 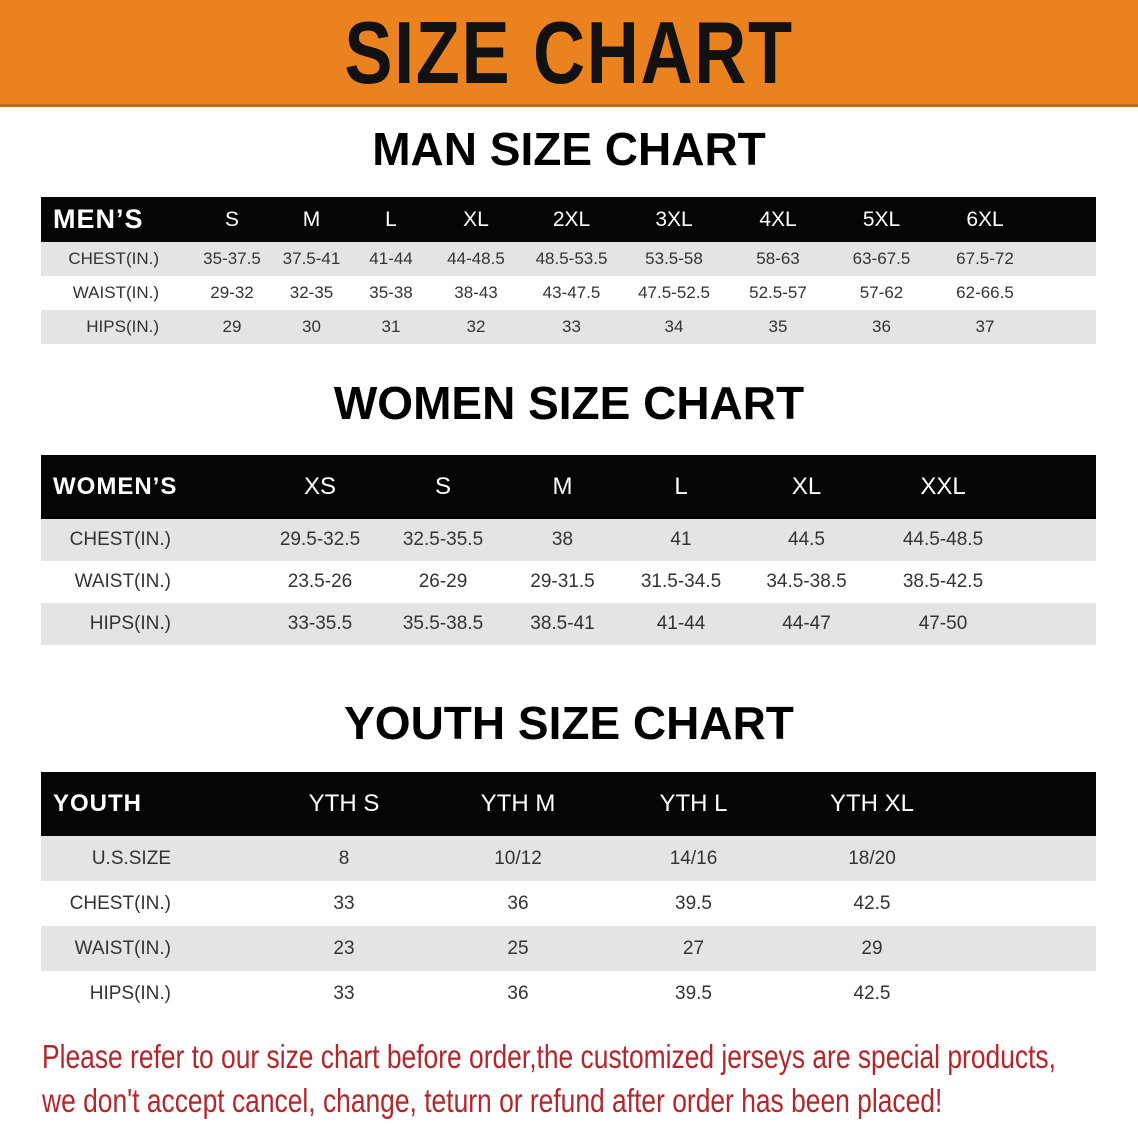 I want to click on measurement-value: 43-47.5, so click(x=571, y=293).